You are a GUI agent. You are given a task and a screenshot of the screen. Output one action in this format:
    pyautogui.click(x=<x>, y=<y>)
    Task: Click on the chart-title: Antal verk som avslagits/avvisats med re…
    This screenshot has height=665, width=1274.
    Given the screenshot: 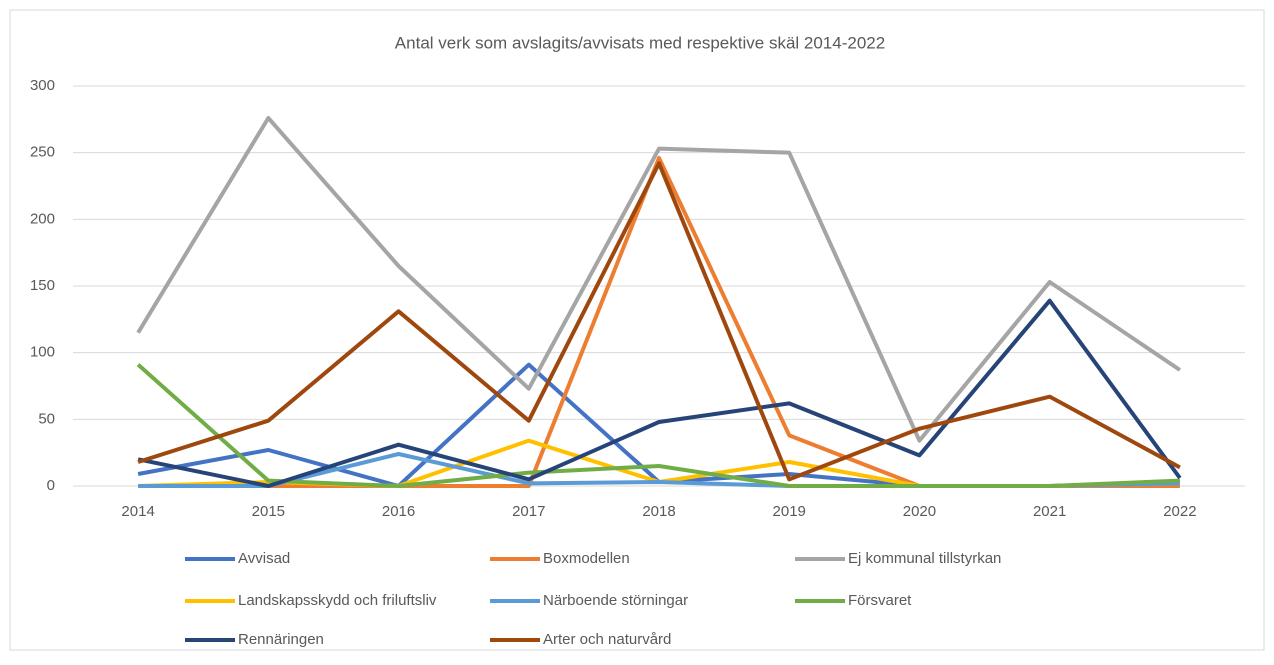 What is the action you would take?
    pyautogui.click(x=640, y=42)
    